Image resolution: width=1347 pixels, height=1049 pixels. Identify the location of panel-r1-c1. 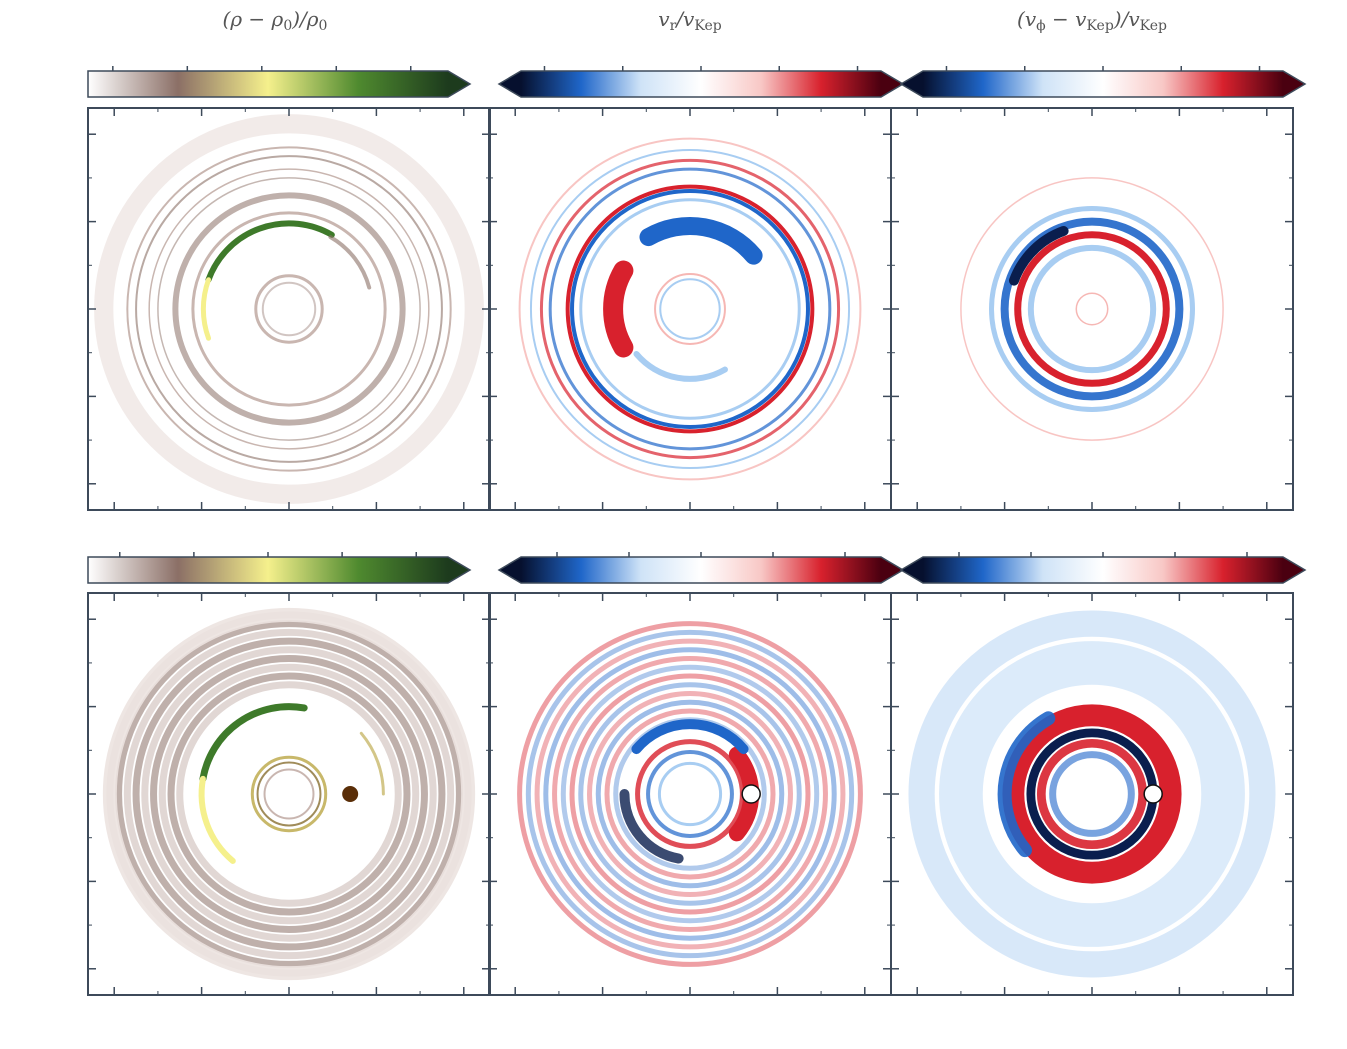
(690, 794).